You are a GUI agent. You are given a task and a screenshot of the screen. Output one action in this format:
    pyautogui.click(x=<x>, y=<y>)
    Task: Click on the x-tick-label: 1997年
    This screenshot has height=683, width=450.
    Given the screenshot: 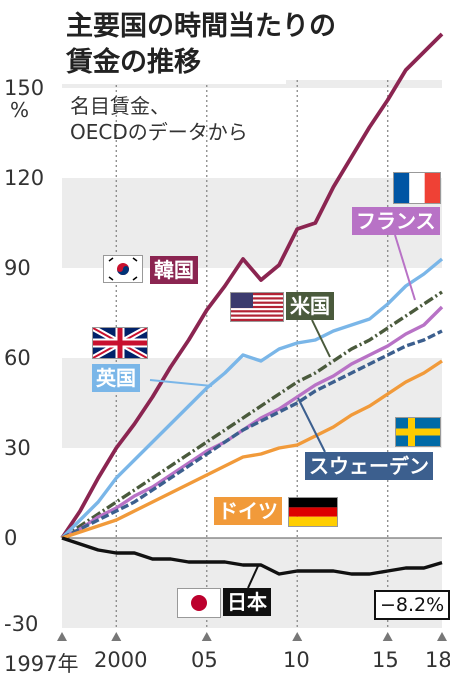 What is the action you would take?
    pyautogui.click(x=41, y=664)
    